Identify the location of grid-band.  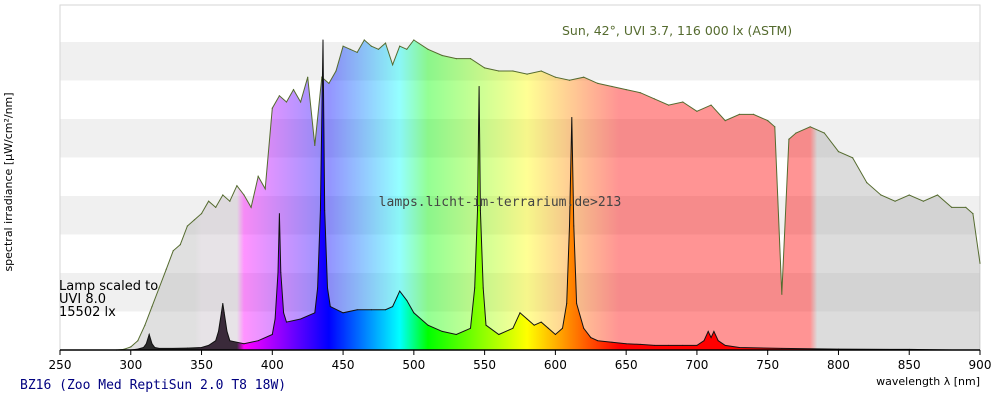
(520, 23).